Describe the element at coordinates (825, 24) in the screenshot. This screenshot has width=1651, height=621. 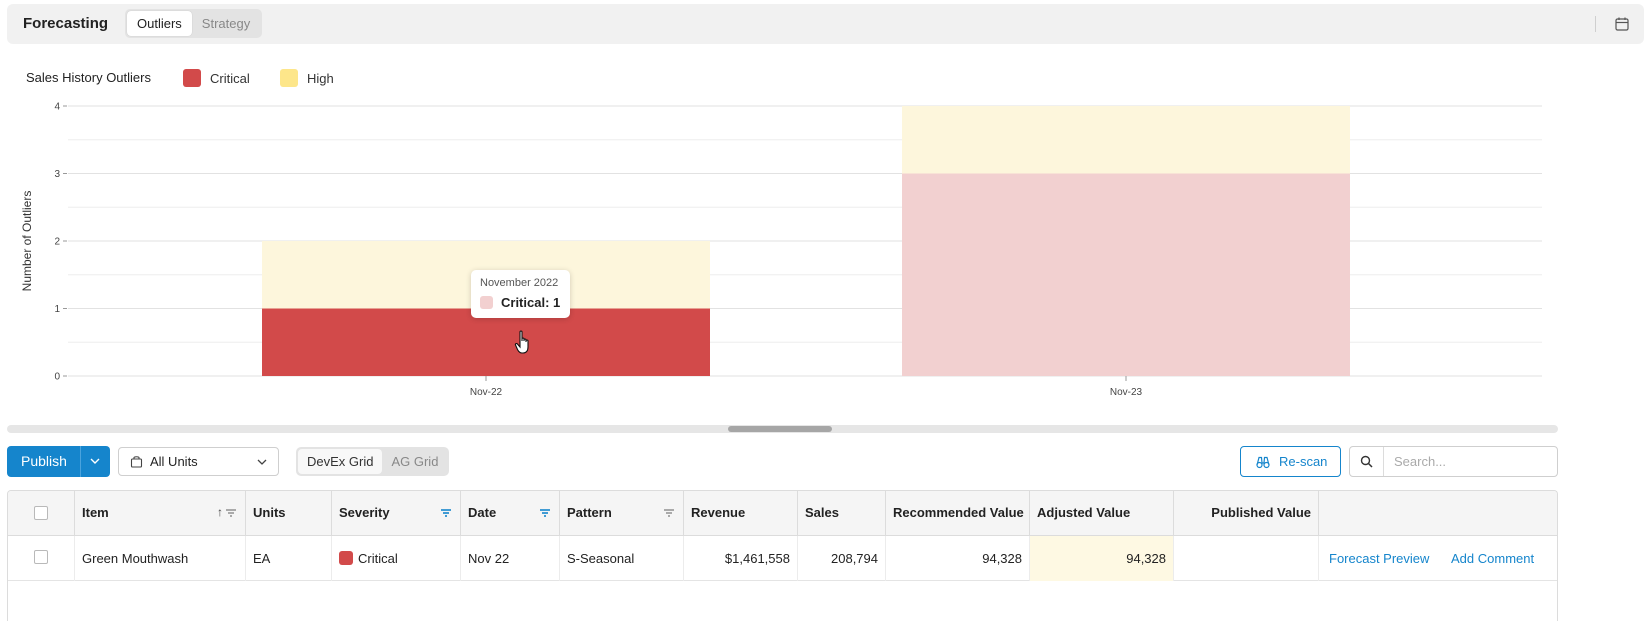
I see `header-bar: Forecasting Outliers Strategy` at that location.